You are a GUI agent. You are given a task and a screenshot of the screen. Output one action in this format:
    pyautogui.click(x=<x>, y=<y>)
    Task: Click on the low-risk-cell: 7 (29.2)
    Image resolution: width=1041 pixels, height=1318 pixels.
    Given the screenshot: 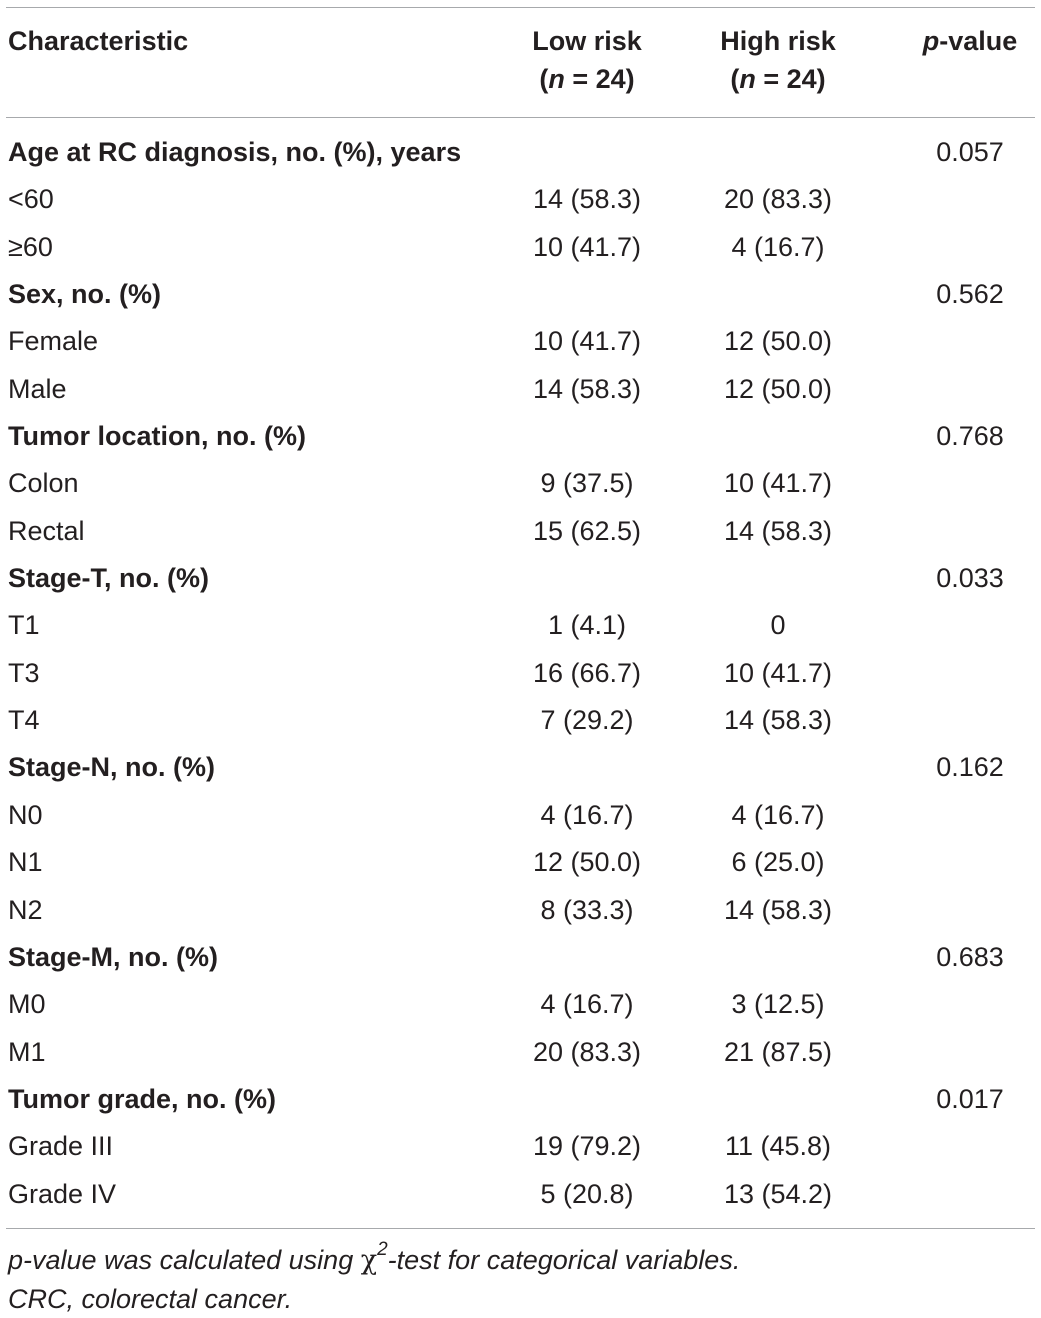 What is the action you would take?
    pyautogui.click(x=587, y=720)
    